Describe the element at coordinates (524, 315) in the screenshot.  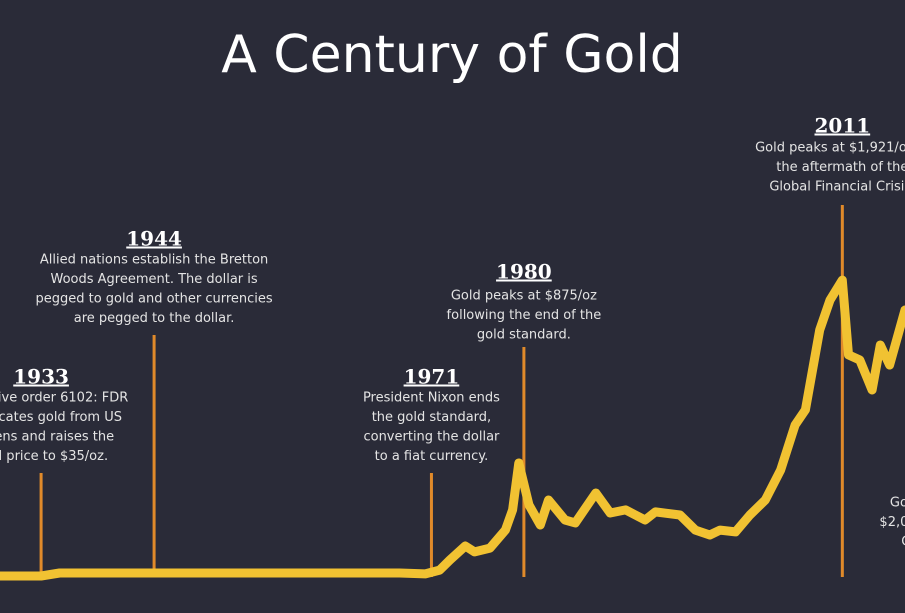
I see `annotation-text: following the end of the` at that location.